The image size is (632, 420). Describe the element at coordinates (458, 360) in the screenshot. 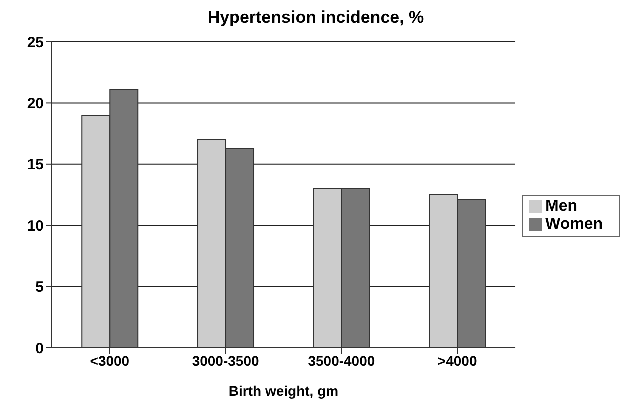

I see `x-tick-label: >4000` at that location.